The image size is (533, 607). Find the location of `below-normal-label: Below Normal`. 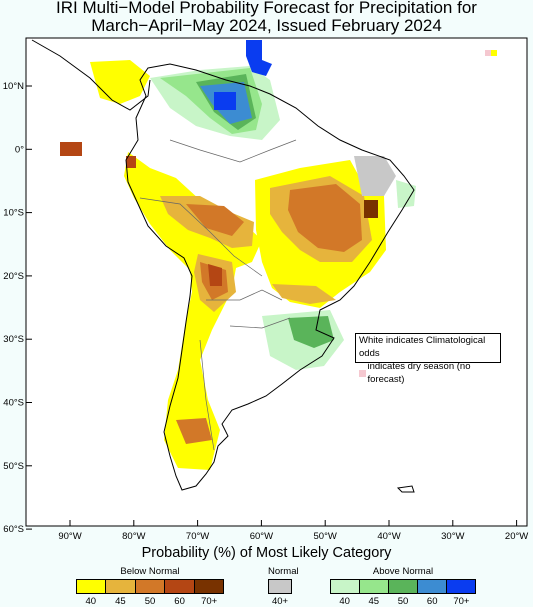

below-normal-label: Below Normal is located at coordinates (150, 571).